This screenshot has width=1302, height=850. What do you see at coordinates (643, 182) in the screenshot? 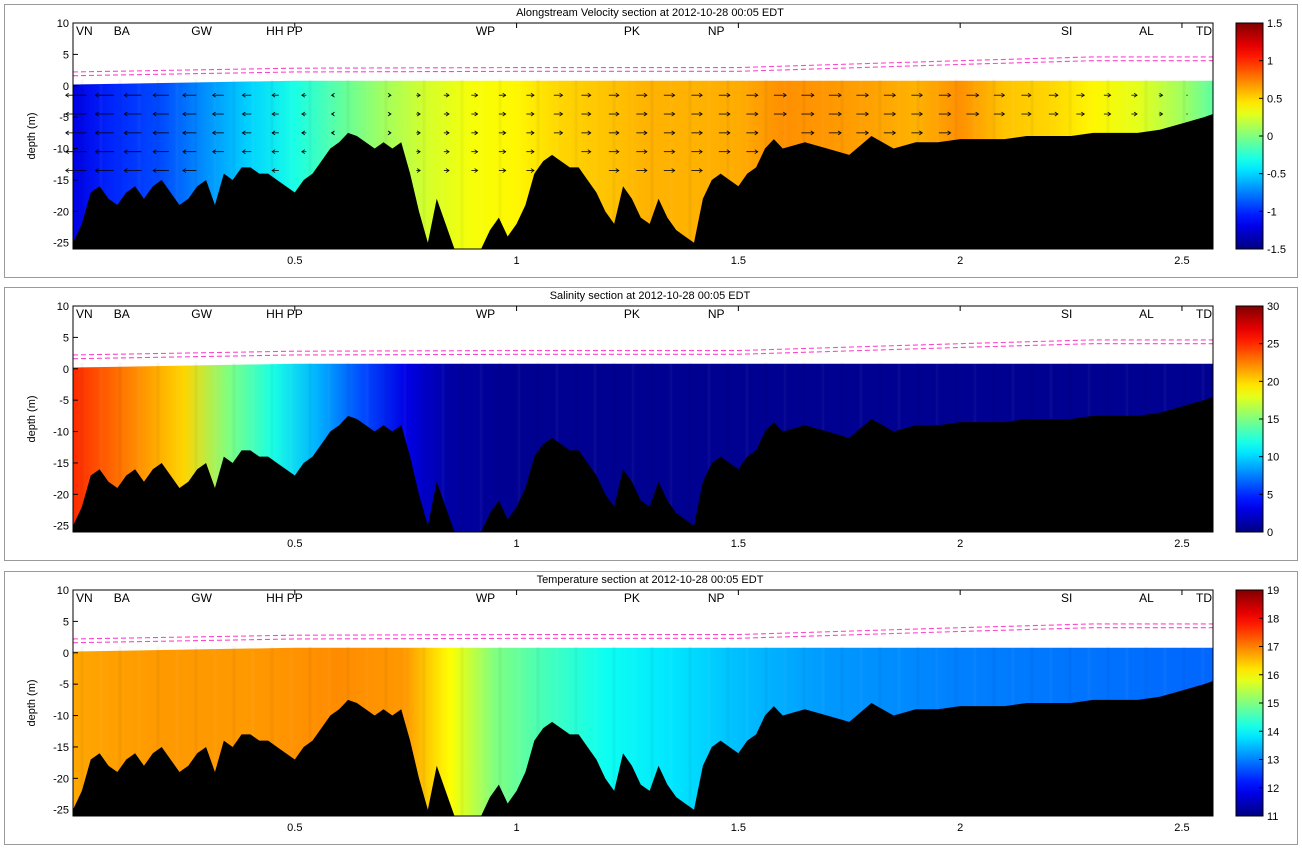
I see `bathymetry` at bounding box center [643, 182].